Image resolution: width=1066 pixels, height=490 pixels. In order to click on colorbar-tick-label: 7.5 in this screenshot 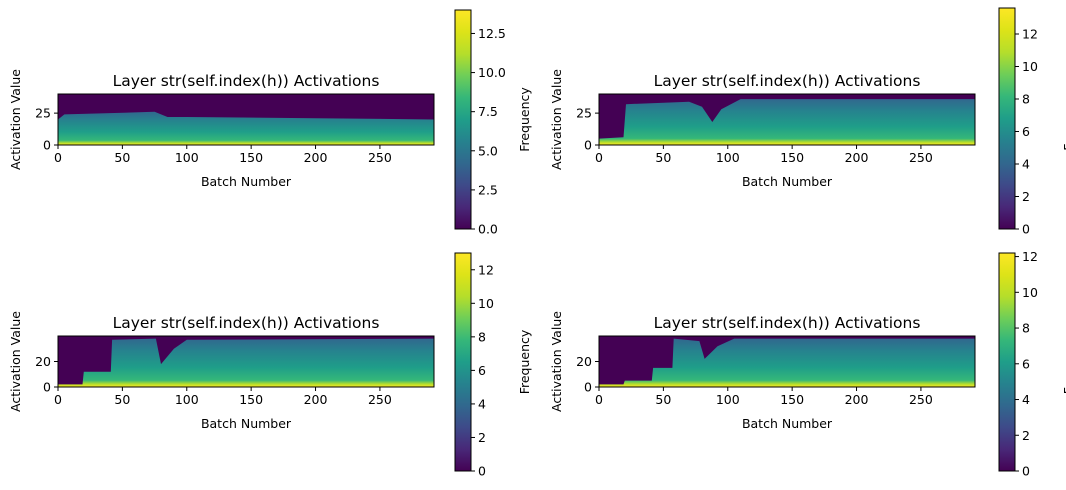, I will do `click(488, 111)`.